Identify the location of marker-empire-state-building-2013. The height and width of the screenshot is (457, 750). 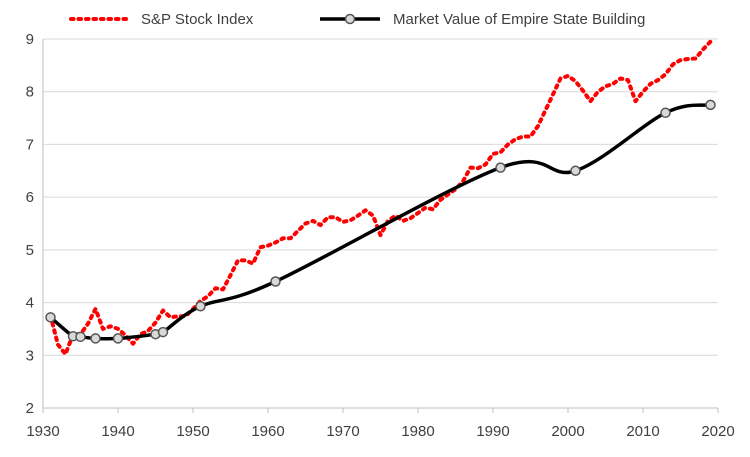
(665, 113).